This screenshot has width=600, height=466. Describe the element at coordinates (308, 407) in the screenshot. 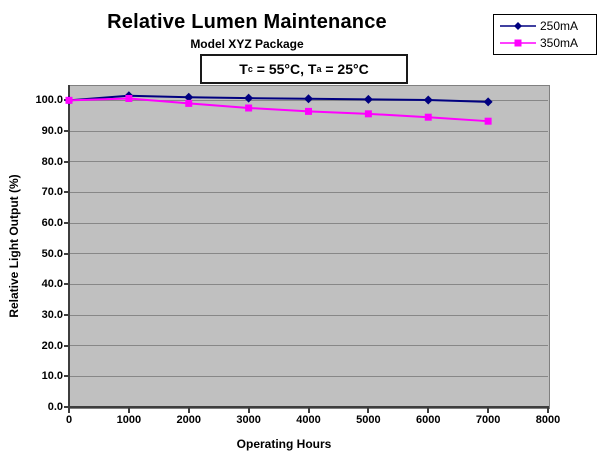

I see `x-axis-line` at that location.